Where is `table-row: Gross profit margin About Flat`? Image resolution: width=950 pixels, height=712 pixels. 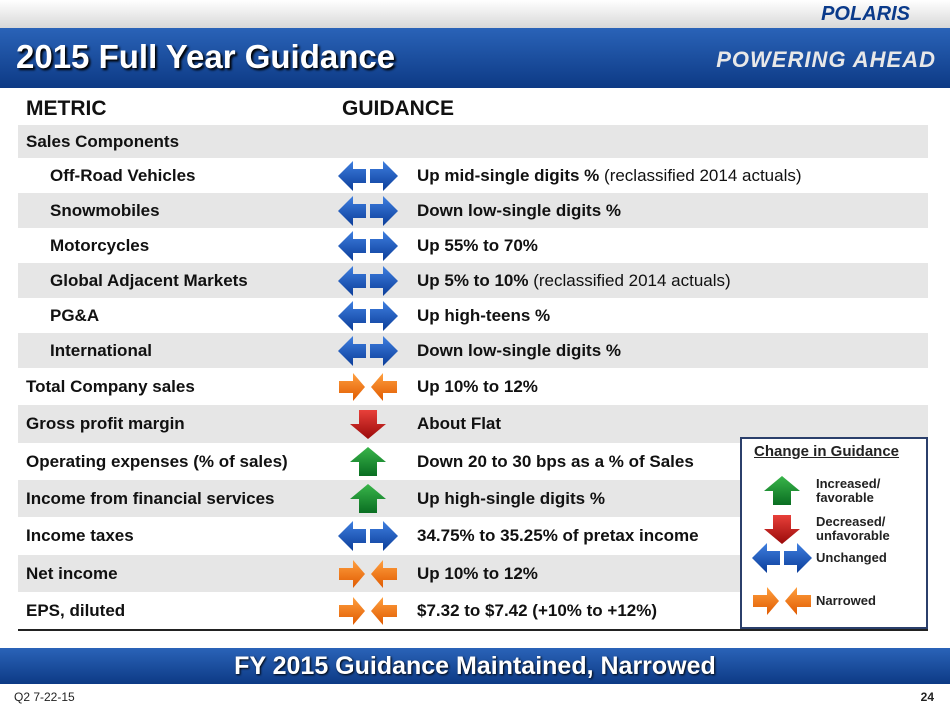 table-row: Gross profit margin About Flat is located at coordinates (473, 424).